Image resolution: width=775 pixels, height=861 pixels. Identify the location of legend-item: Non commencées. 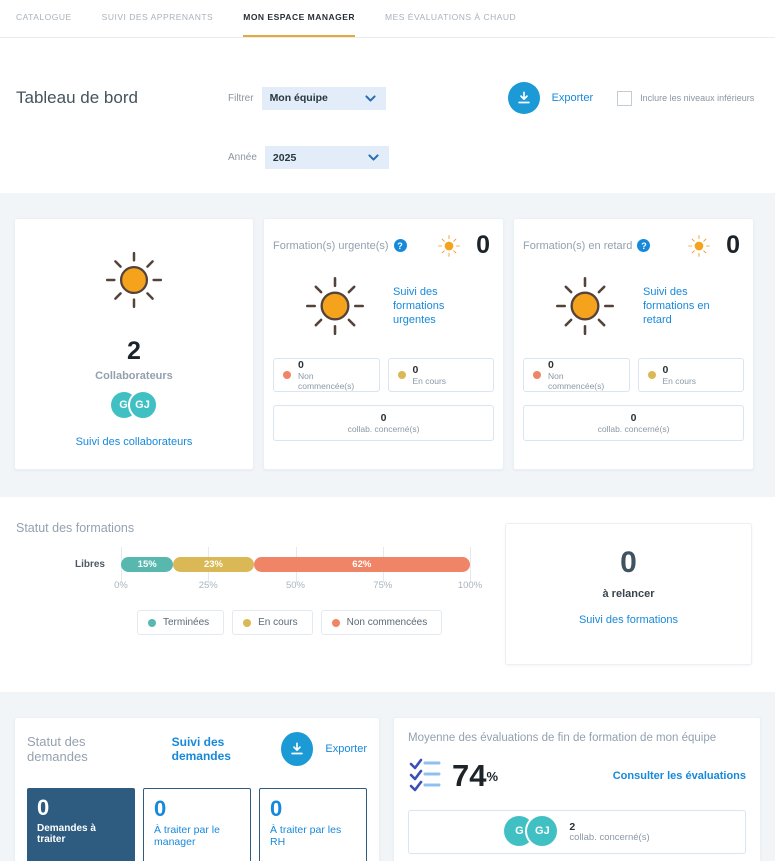
(381, 622).